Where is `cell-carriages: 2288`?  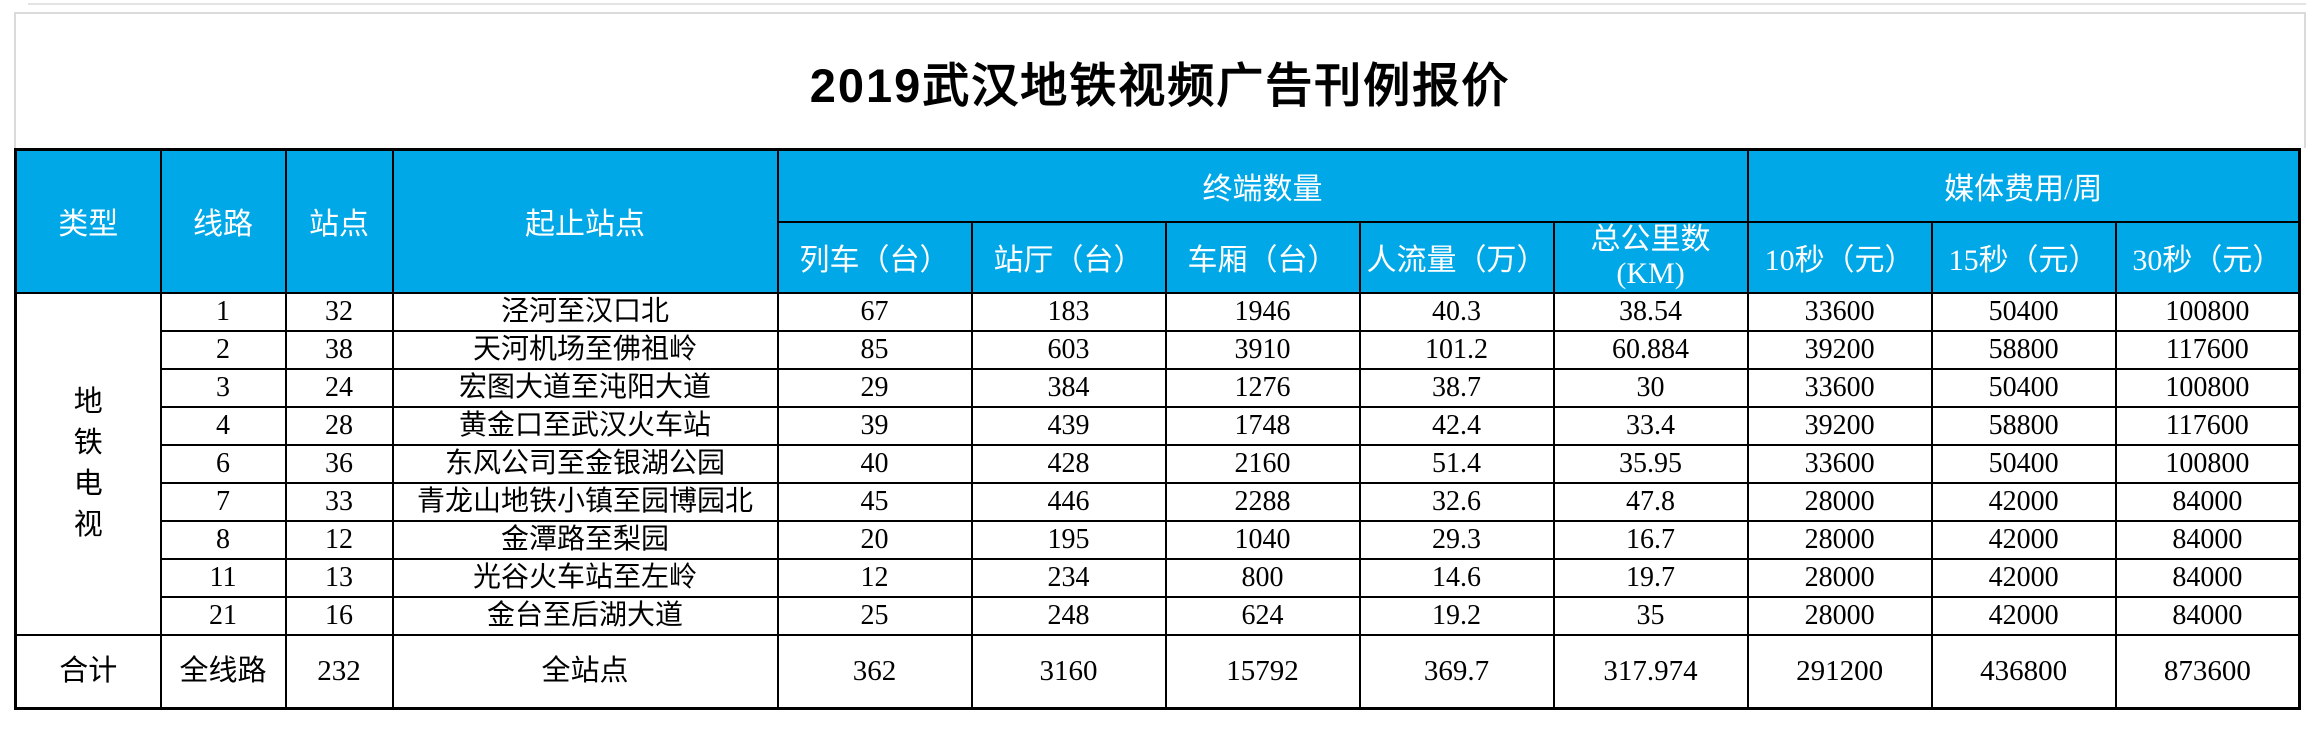
cell-carriages: 2288 is located at coordinates (1262, 501).